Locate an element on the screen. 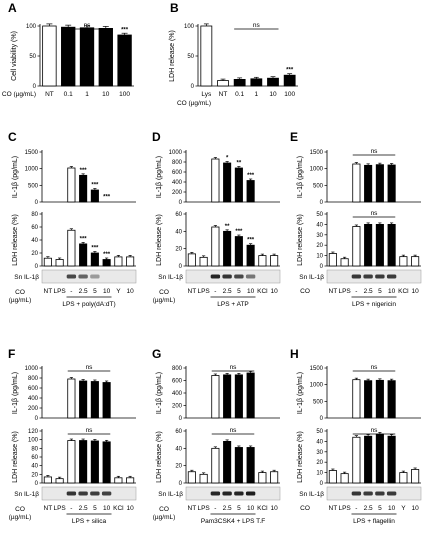  y-tick-label: 40 is located at coordinates (34, 241).